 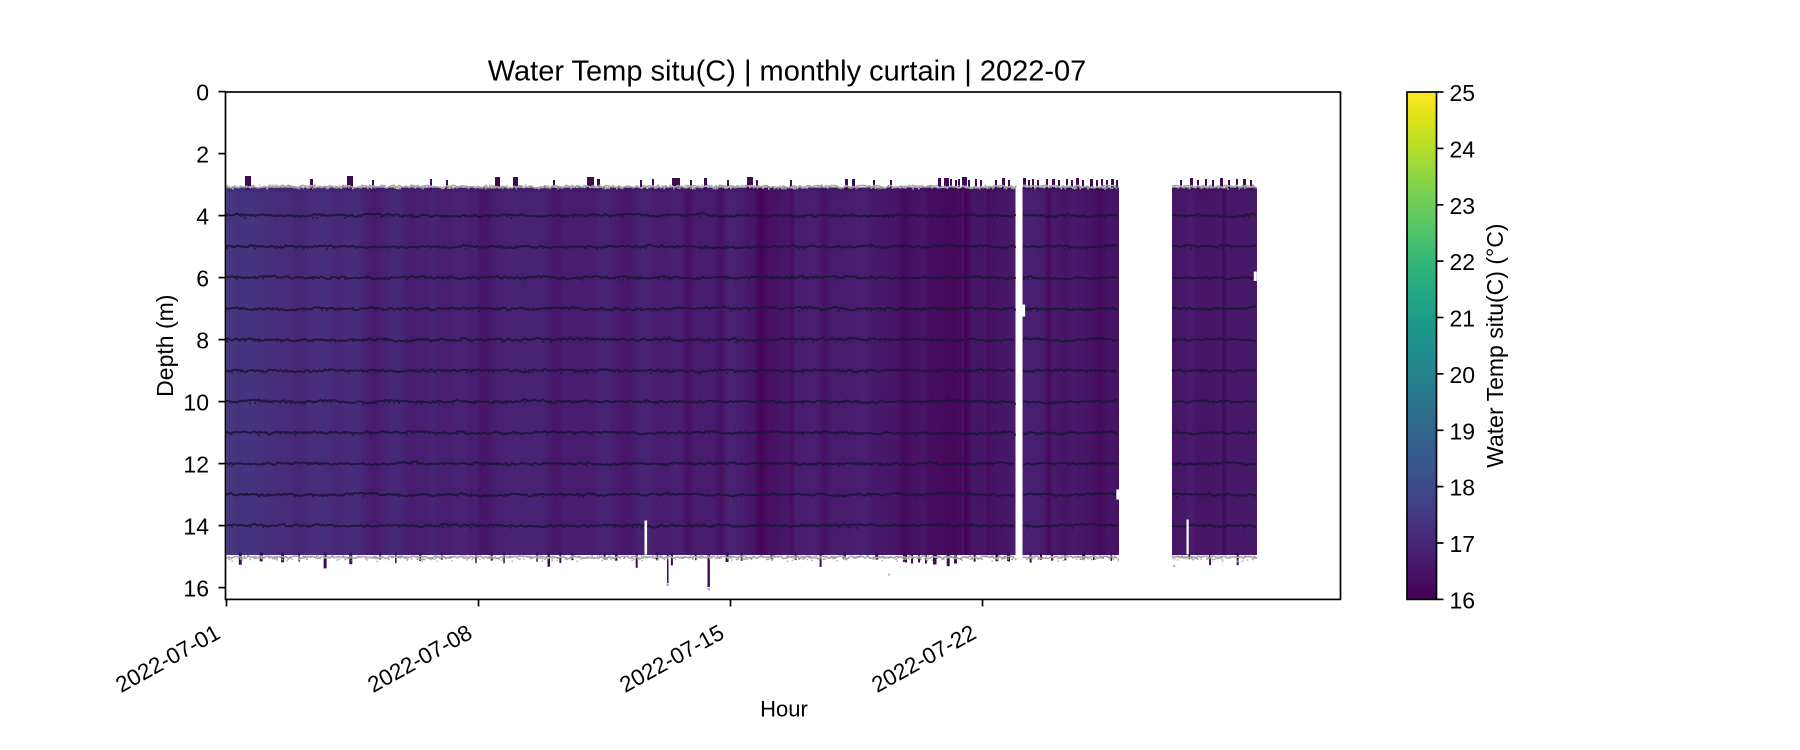 What do you see at coordinates (202, 279) in the screenshot?
I see `svg-text: 6` at bounding box center [202, 279].